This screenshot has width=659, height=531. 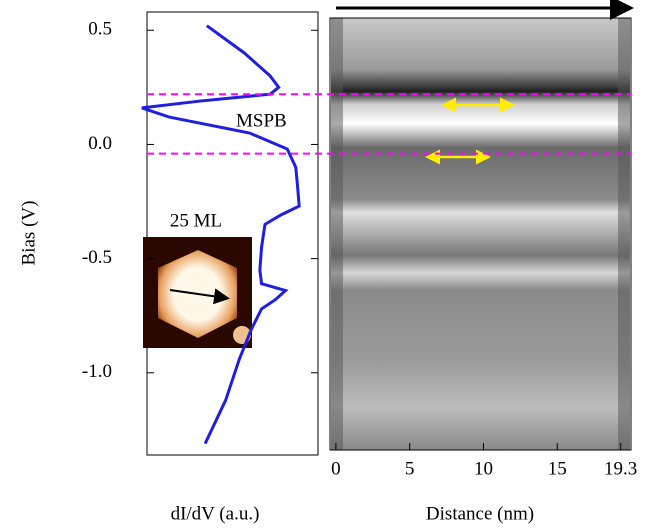 What do you see at coordinates (196, 220) in the screenshot?
I see `annotation: 25 ML` at bounding box center [196, 220].